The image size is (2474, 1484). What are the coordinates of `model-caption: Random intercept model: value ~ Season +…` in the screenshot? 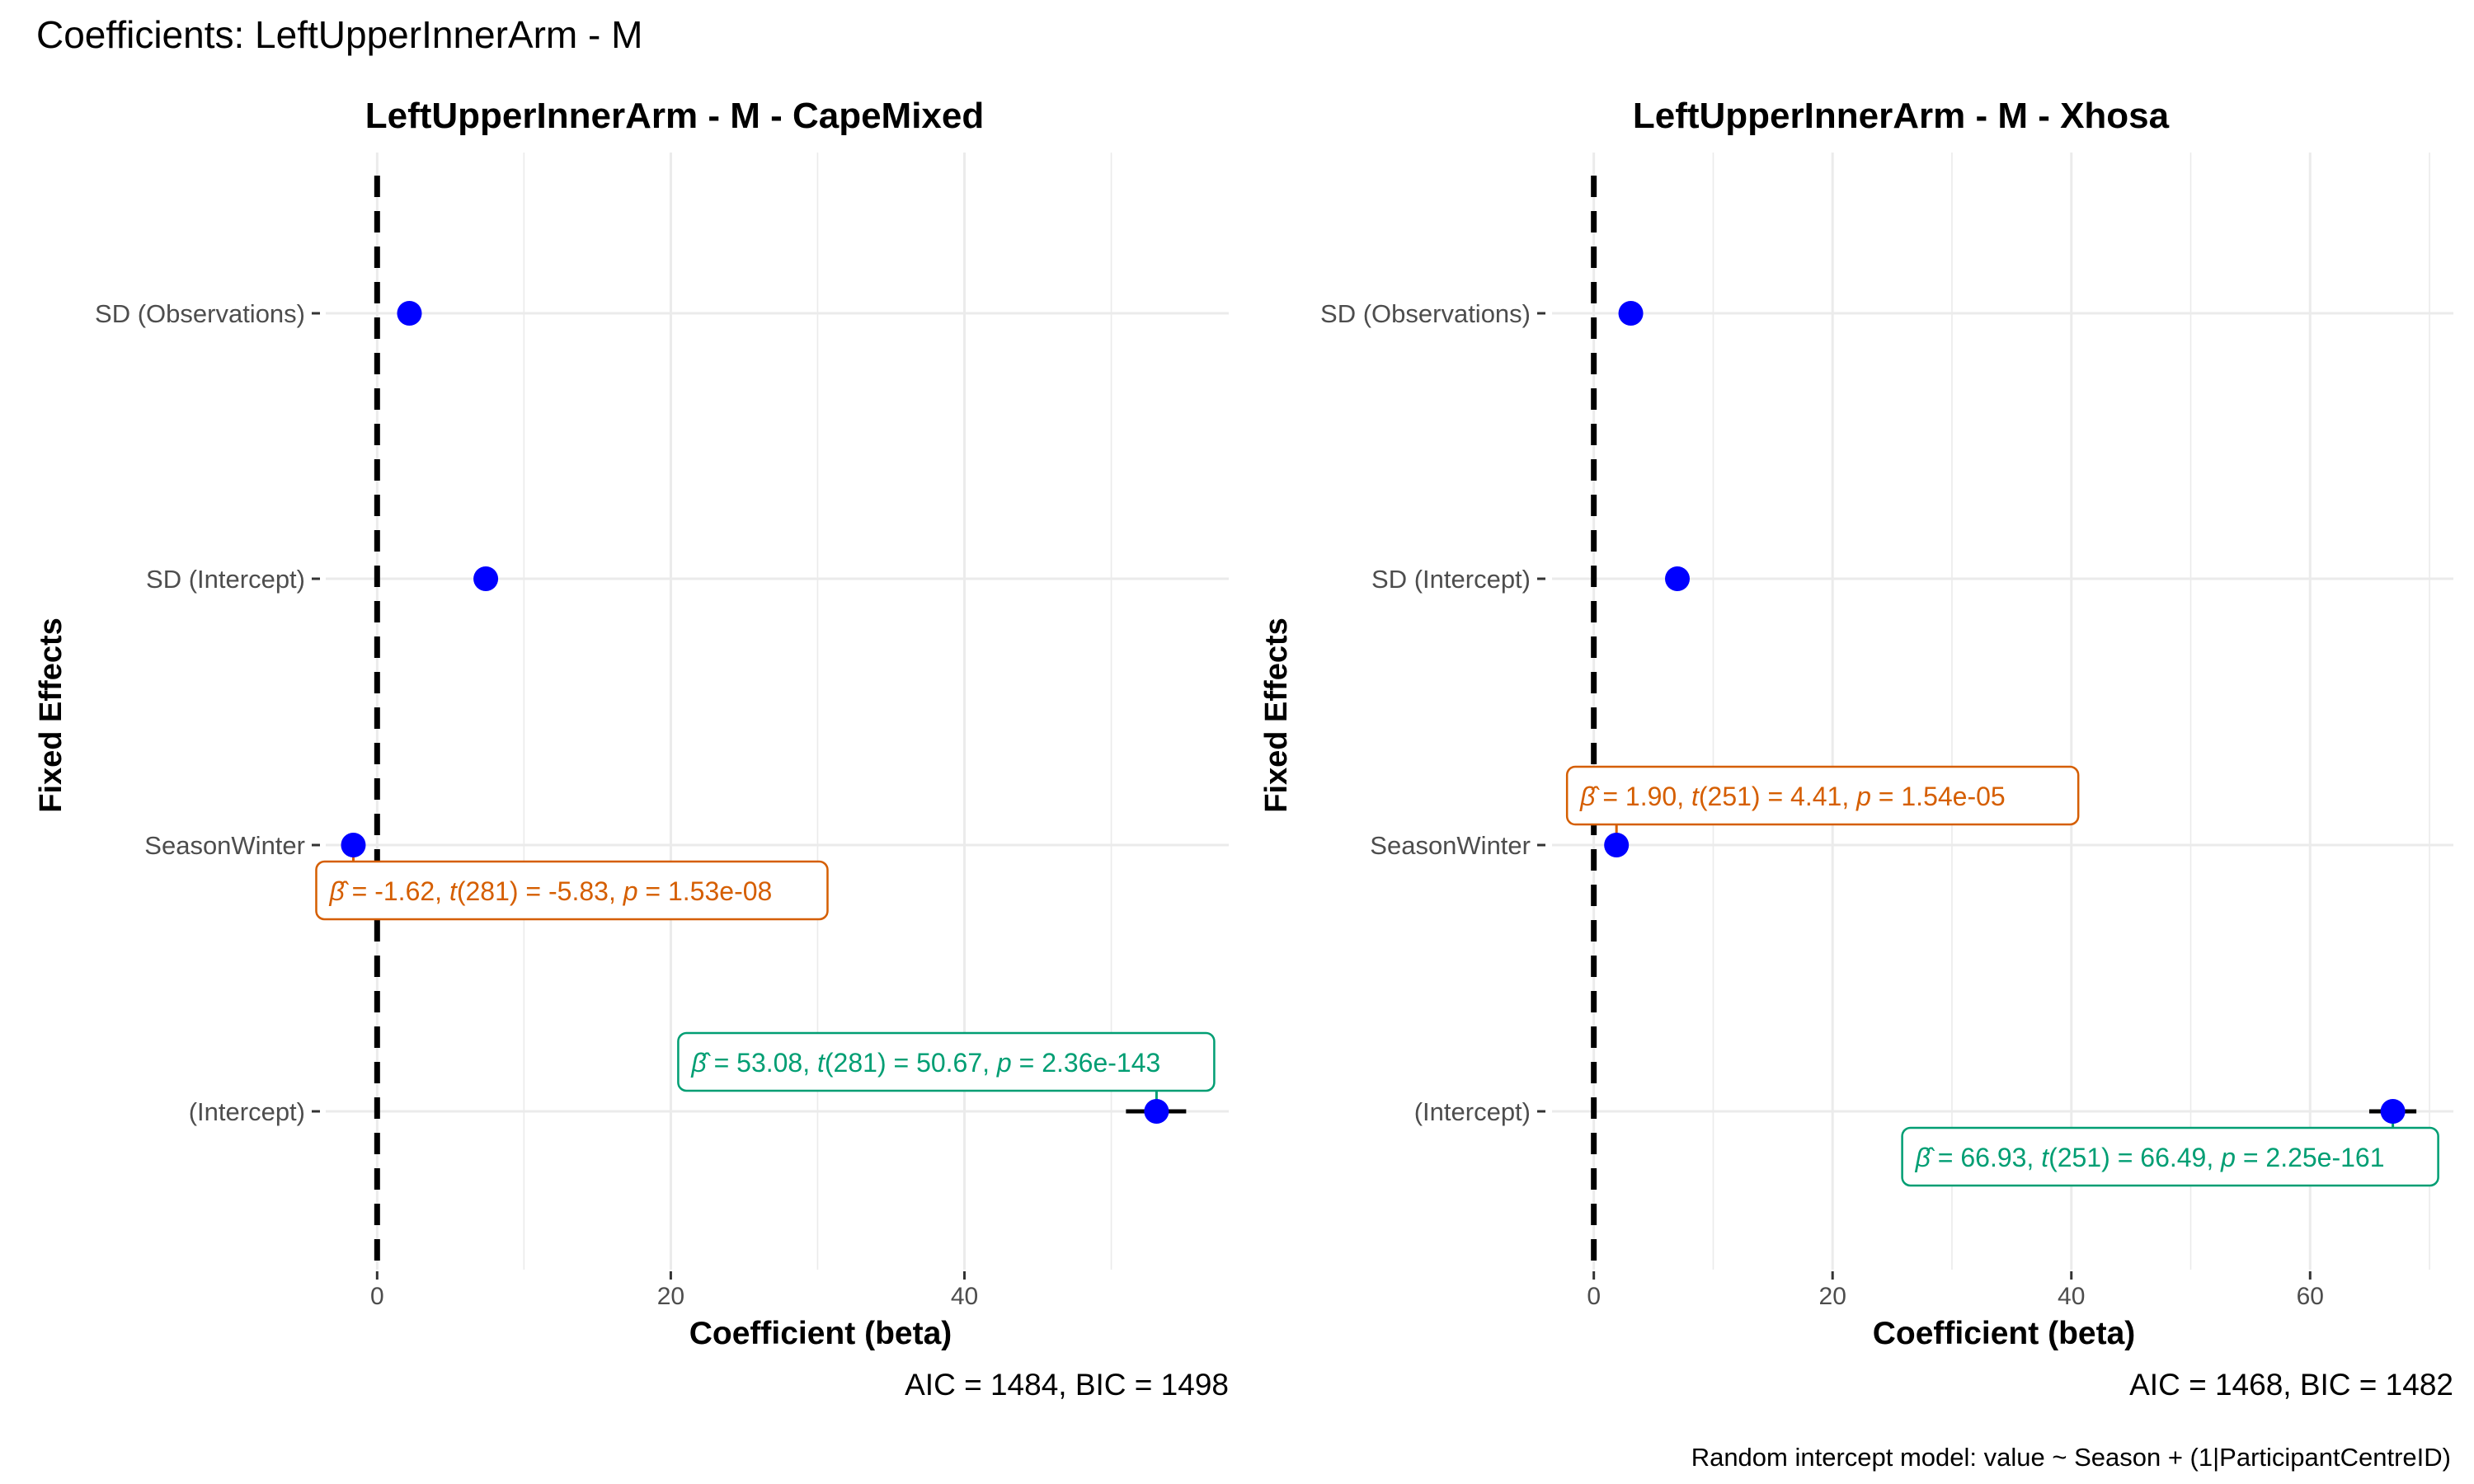 It's located at (2071, 1457).